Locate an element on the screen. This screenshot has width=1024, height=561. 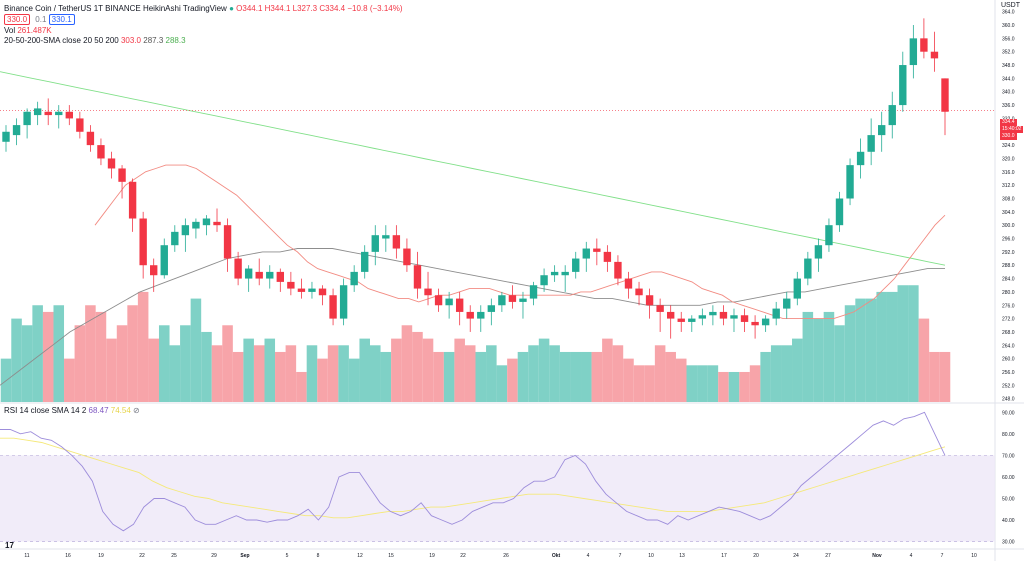
time-tick-label: 8 is located at coordinates (318, 556).